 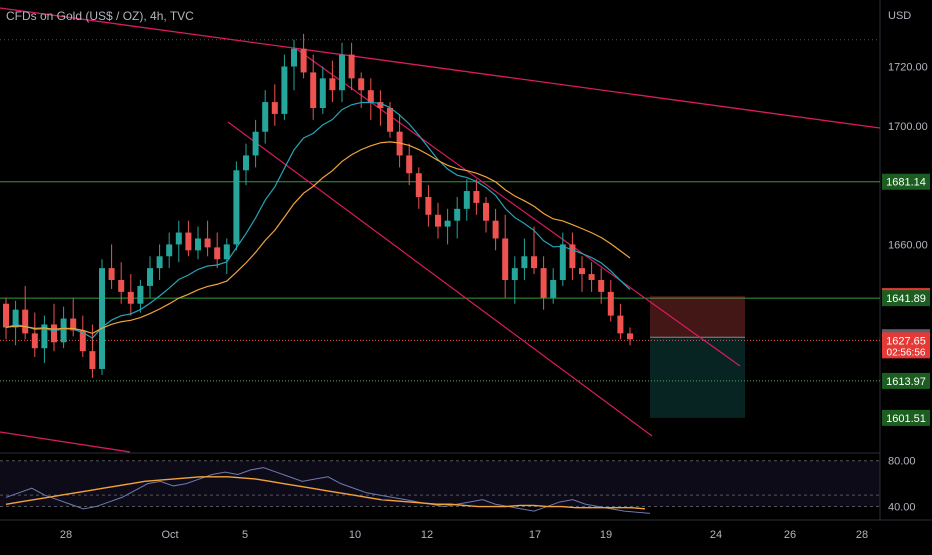 What do you see at coordinates (697, 317) in the screenshot?
I see `stop-loss-zone` at bounding box center [697, 317].